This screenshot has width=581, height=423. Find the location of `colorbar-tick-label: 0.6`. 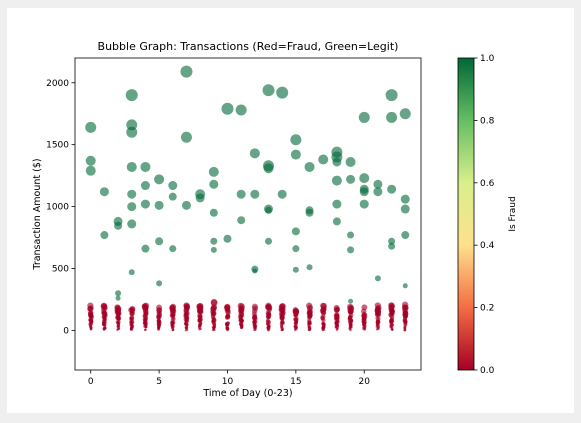

colorbar-tick-label: 0.6 is located at coordinates (487, 184).